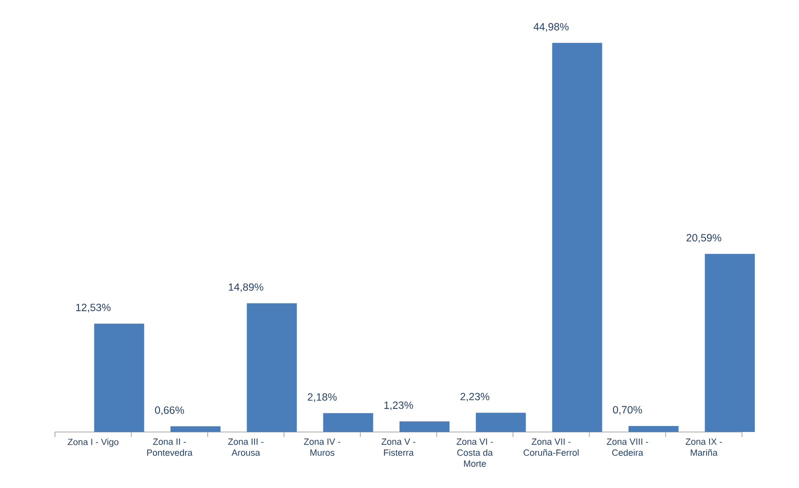 This screenshot has width=799, height=488. I want to click on x-tick-label: Zona IX - Mariña, so click(704, 447).